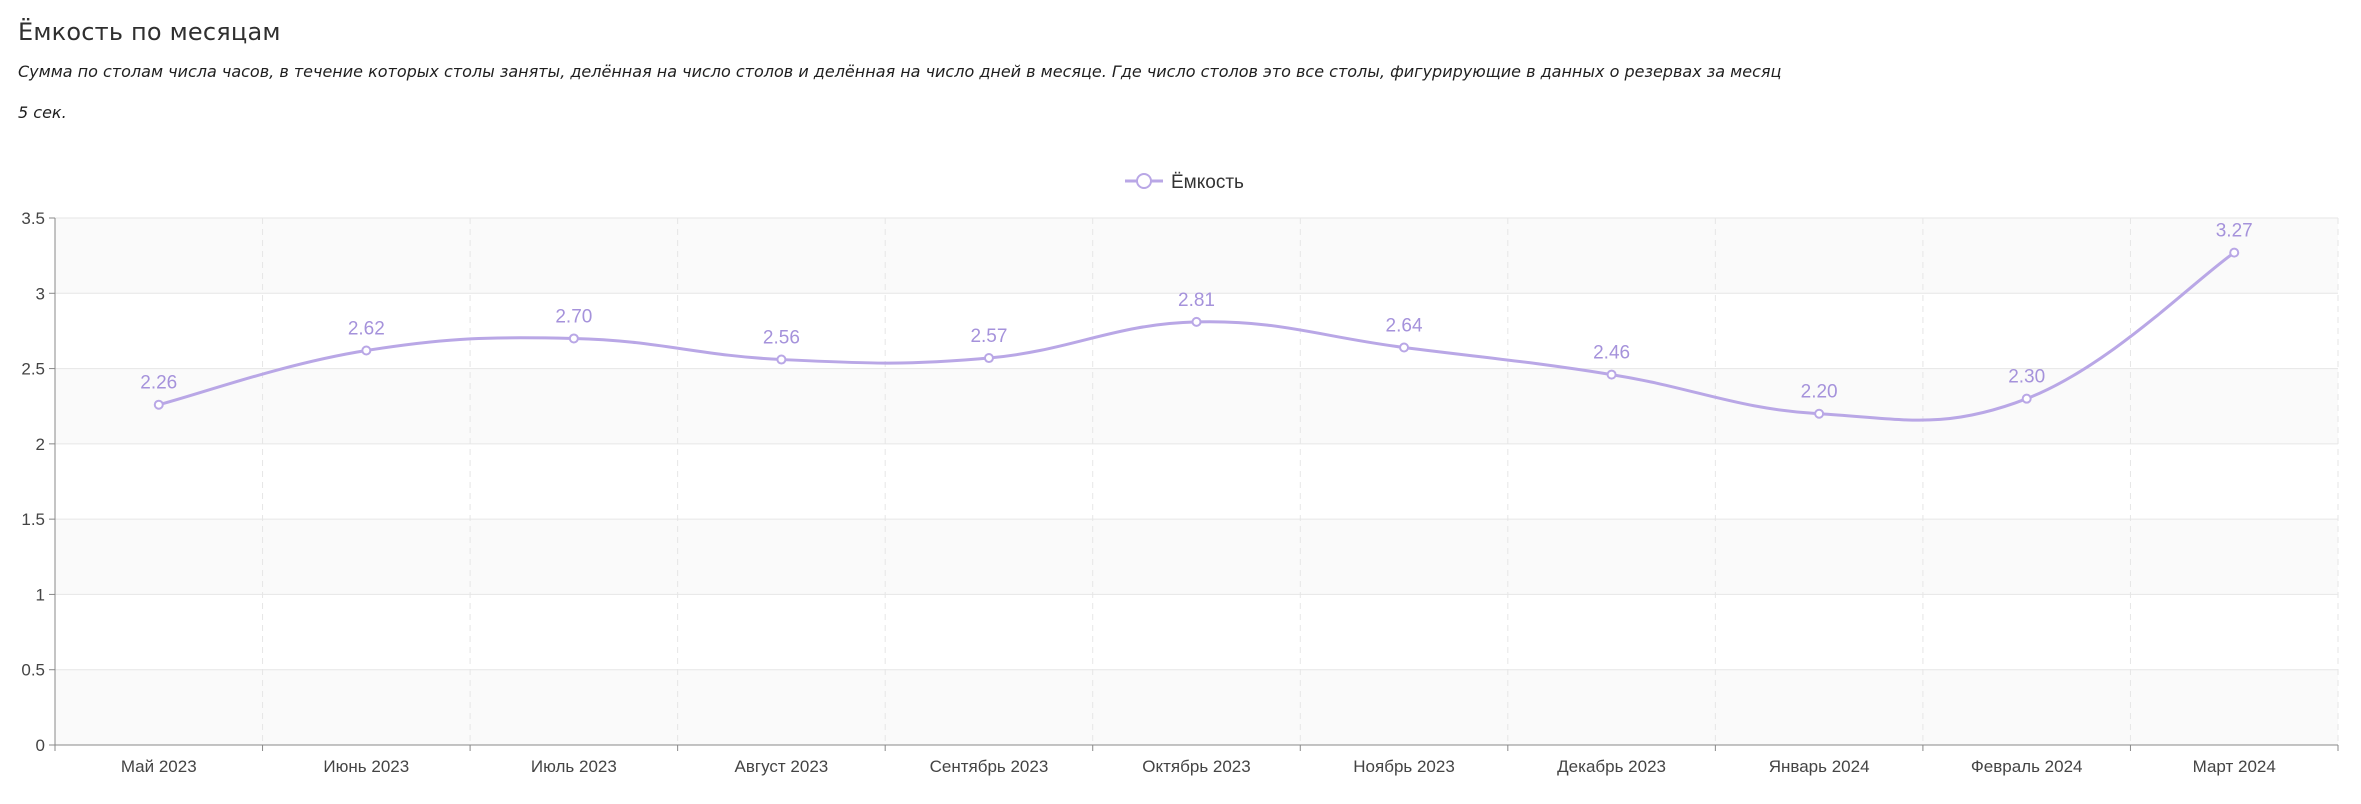 The width and height of the screenshot is (2361, 804). I want to click on y-tick-label: 3, so click(40, 293).